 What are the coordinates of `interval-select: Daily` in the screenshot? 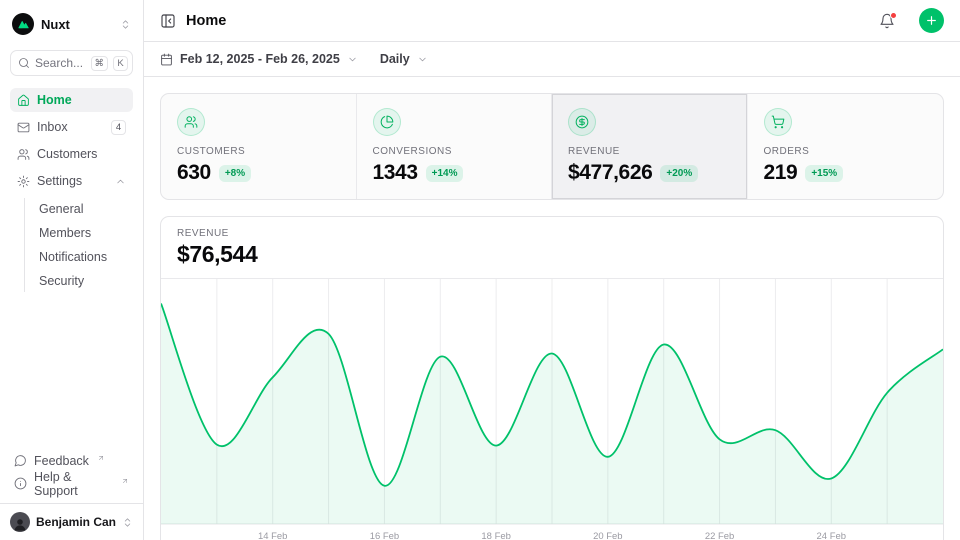 It's located at (404, 59).